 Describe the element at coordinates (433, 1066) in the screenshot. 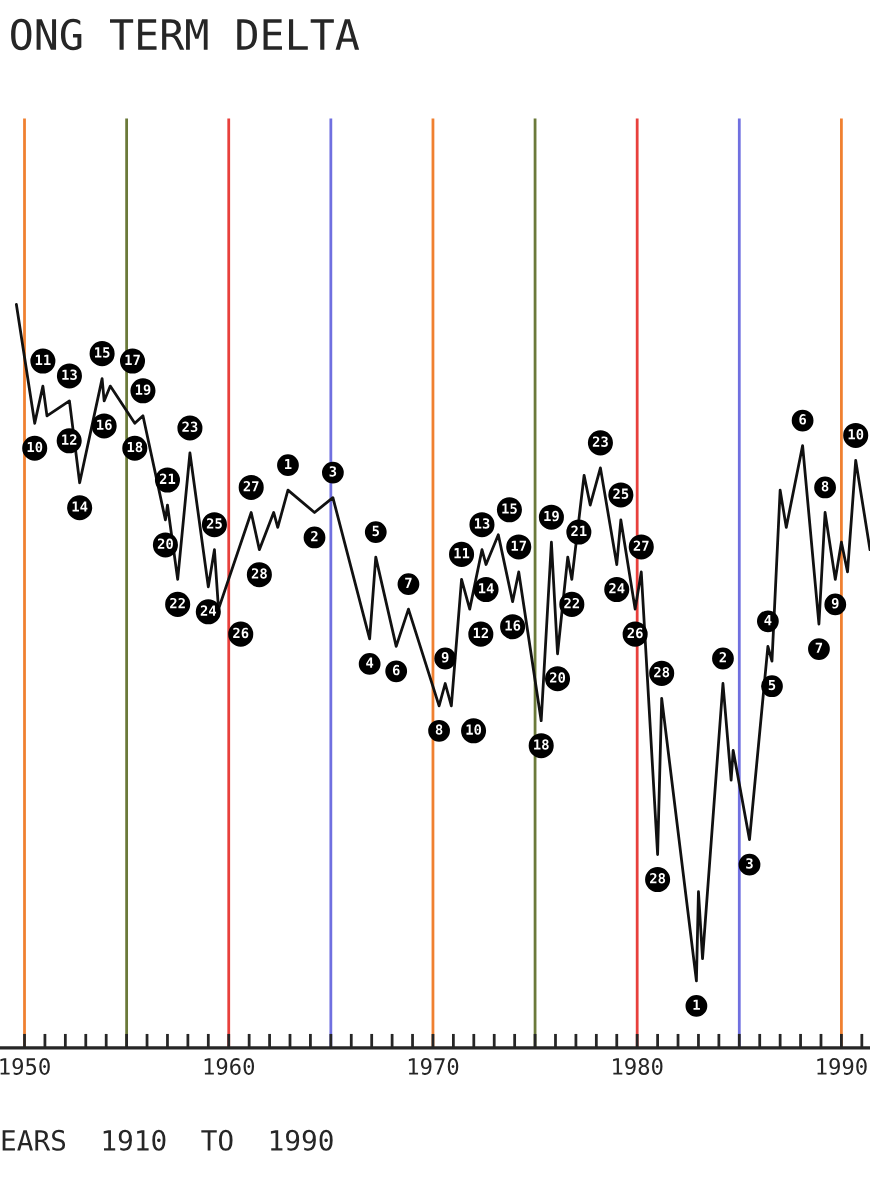

I see `x-tick-label: 1970` at that location.